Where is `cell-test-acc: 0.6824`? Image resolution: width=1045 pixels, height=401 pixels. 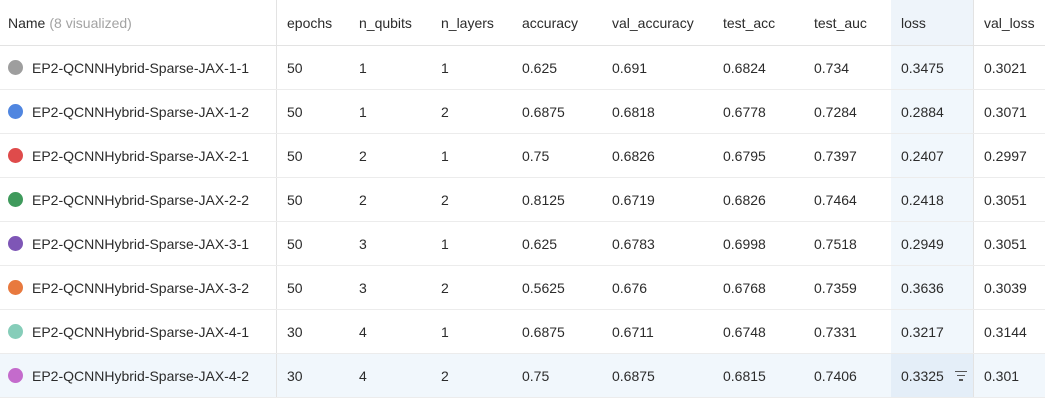
cell-test-acc: 0.6824 is located at coordinates (744, 67).